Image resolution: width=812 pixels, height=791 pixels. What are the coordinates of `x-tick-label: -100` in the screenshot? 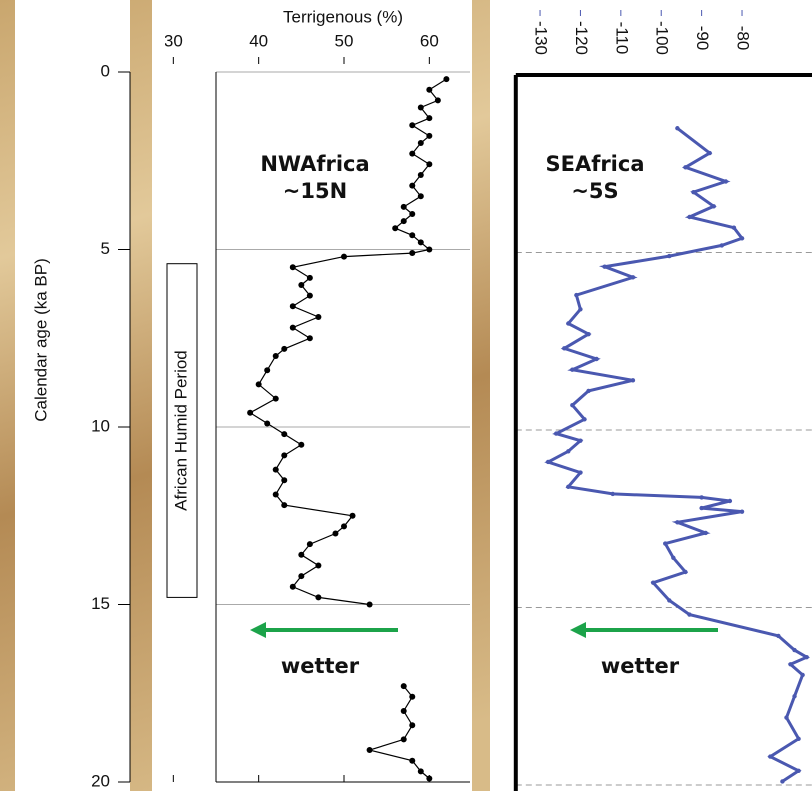 It's located at (662, 38).